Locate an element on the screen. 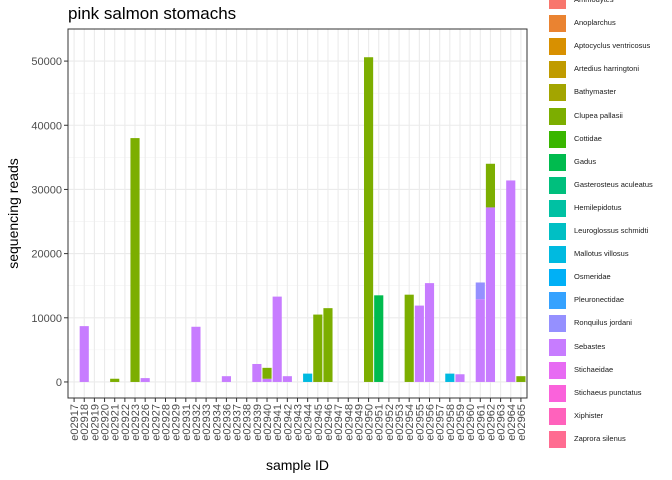 The height and width of the screenshot is (480, 672). legend-label: Aptocyclus ventricosus is located at coordinates (612, 46).